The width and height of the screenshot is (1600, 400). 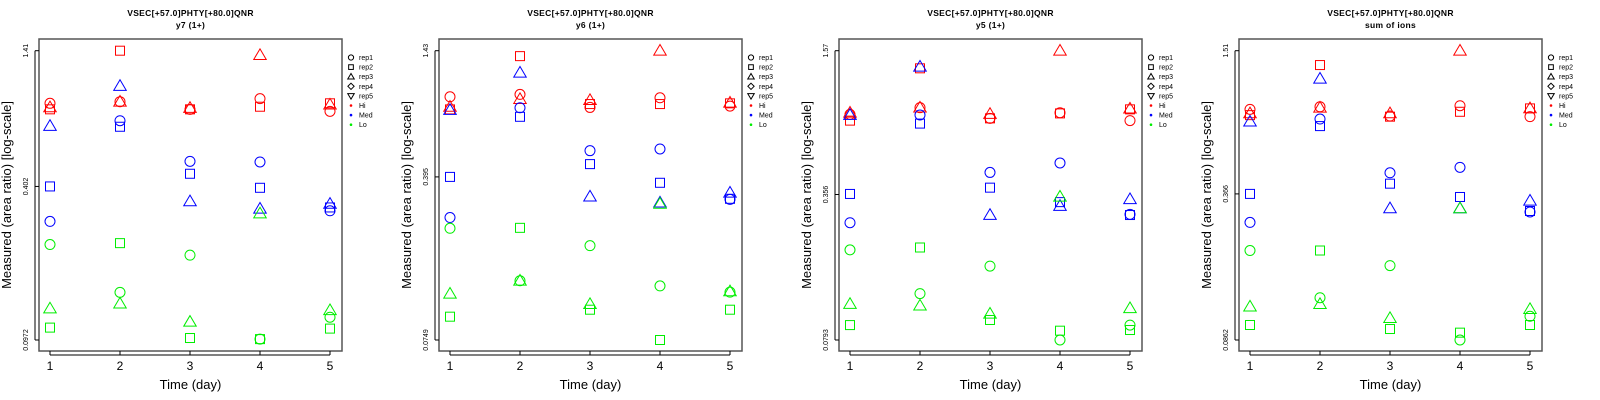 I want to click on x-tick-label: 4, so click(x=660, y=366).